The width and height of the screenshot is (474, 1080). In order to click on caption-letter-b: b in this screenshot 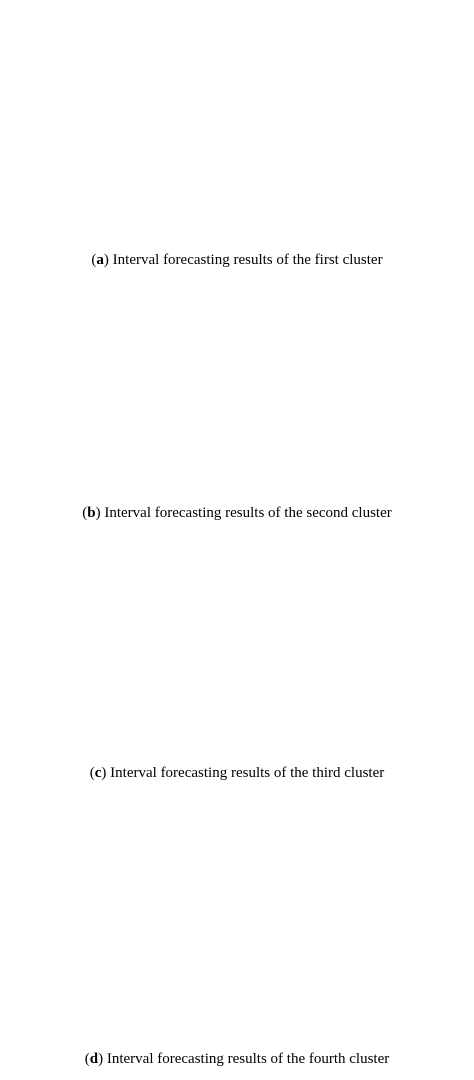, I will do `click(91, 513)`.